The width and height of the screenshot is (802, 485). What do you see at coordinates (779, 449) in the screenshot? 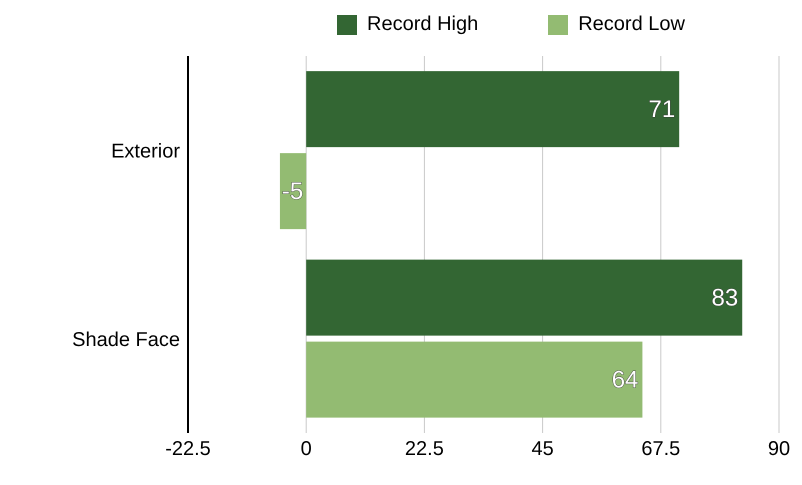
I see `x-tick-label: 90` at bounding box center [779, 449].